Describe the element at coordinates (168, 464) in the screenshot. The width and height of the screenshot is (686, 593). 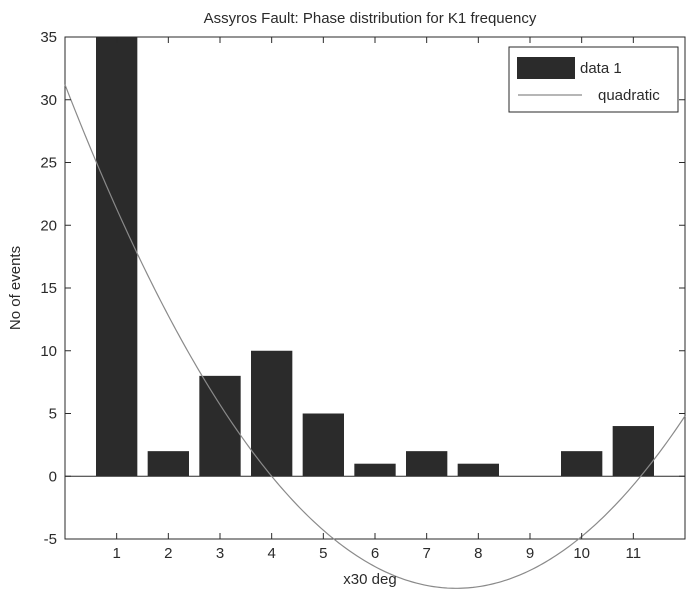
I see `bar-x2` at that location.